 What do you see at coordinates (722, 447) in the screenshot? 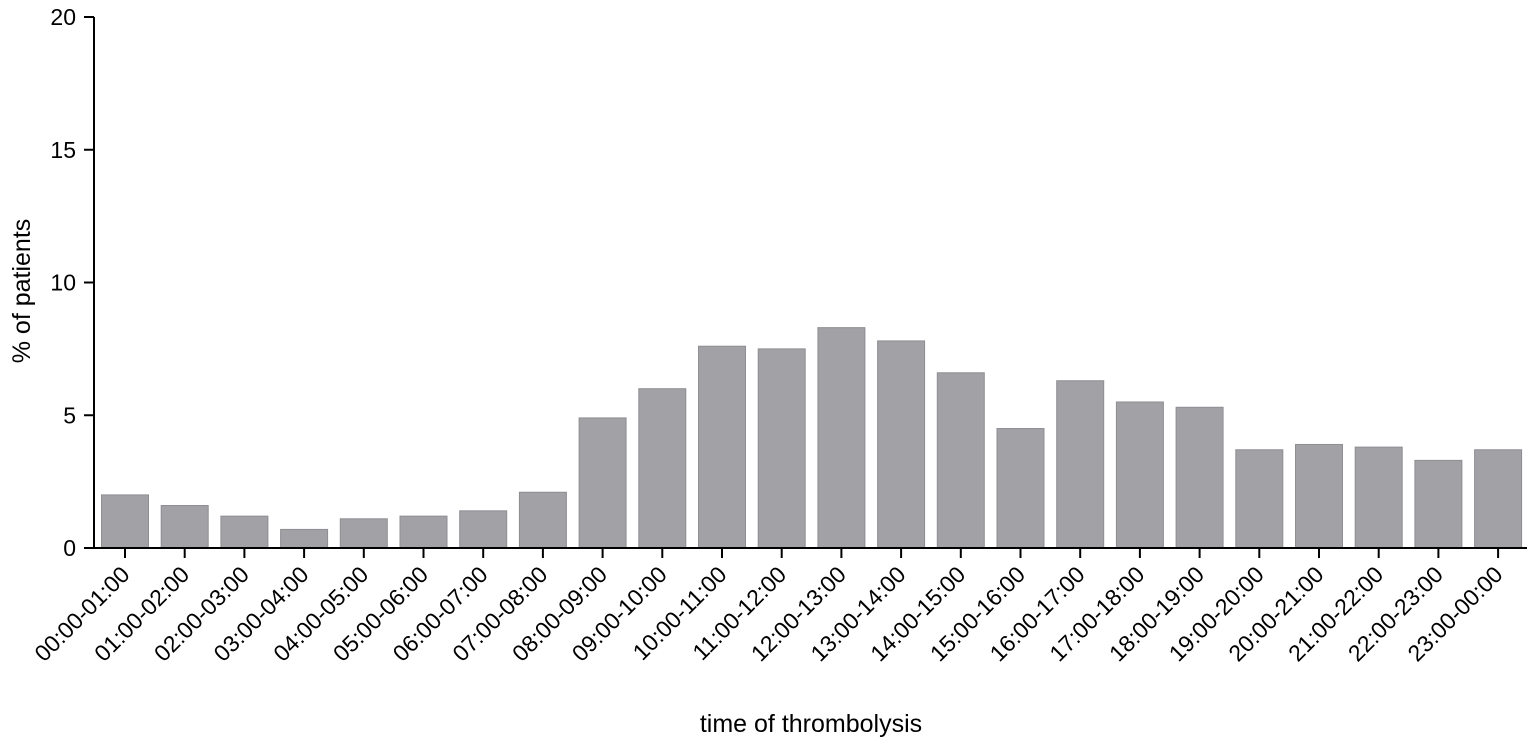
I see `bar-10:00-11:00` at bounding box center [722, 447].